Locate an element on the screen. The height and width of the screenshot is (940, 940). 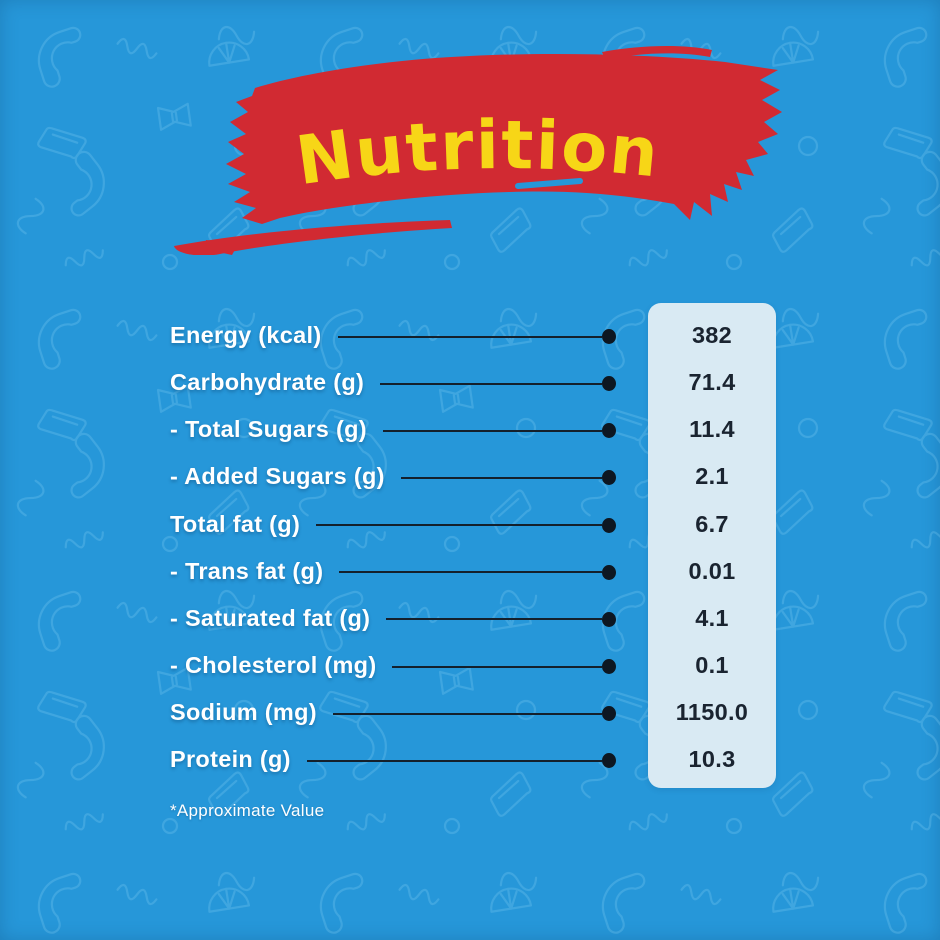
nutrient-row: - Cholesterol (mg) is located at coordinates (393, 665).